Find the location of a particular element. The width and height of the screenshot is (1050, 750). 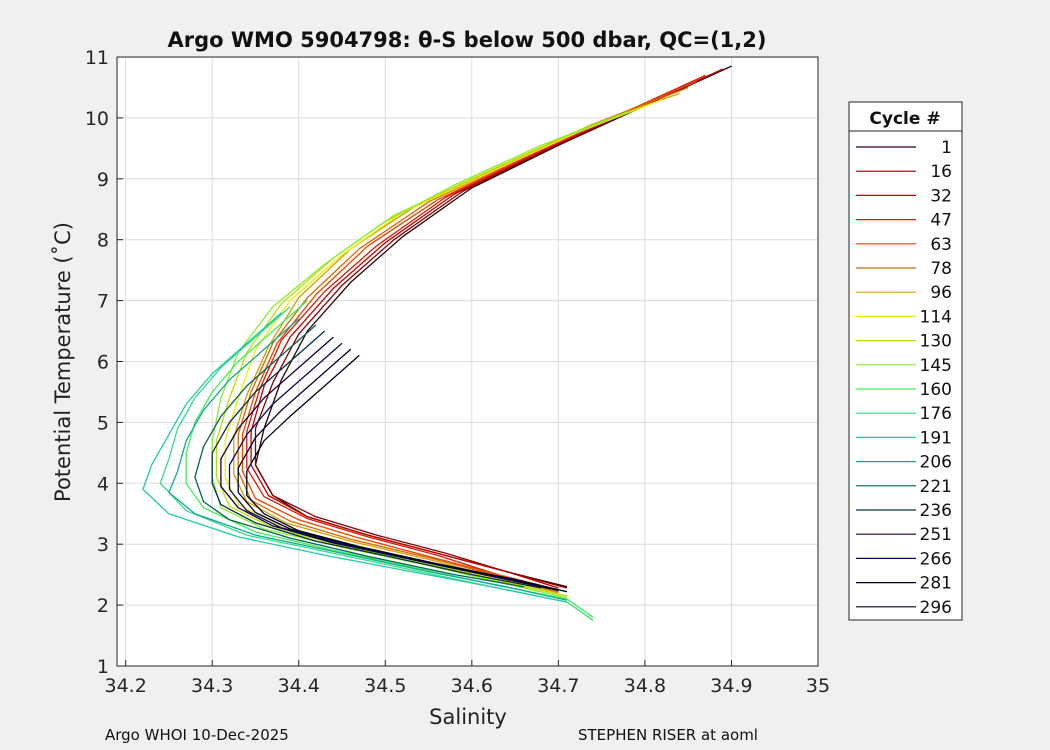

legend-label-78: 78 is located at coordinates (941, 269).